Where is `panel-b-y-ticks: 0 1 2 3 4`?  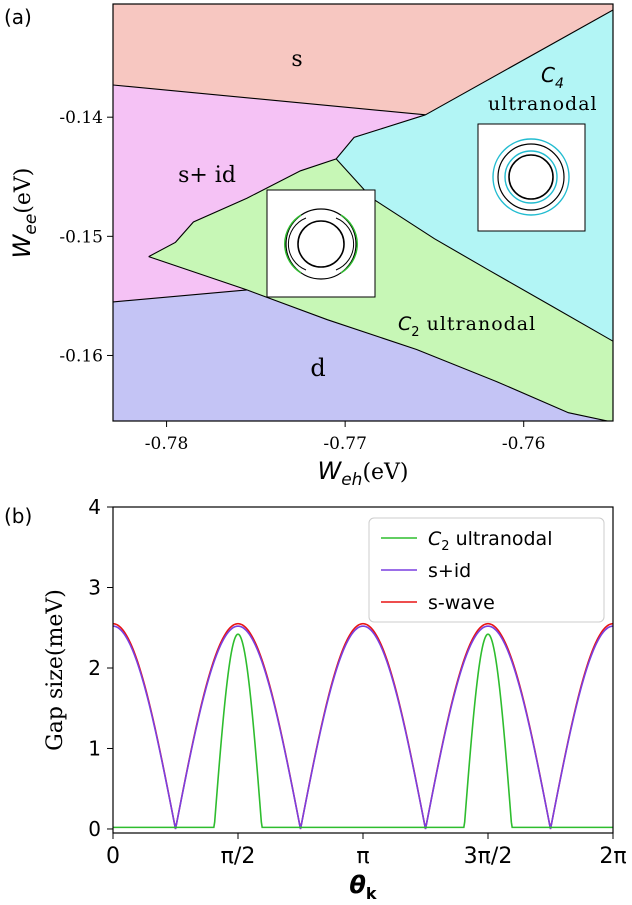 panel-b-y-ticks: 0 1 2 3 4 is located at coordinates (100, 668).